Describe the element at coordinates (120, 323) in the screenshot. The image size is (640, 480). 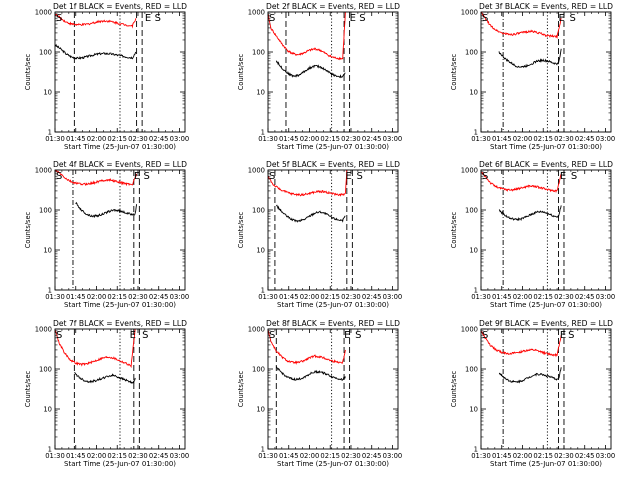
I see `chart-title: Det 7f BLACK = Events, RED = LLD` at that location.